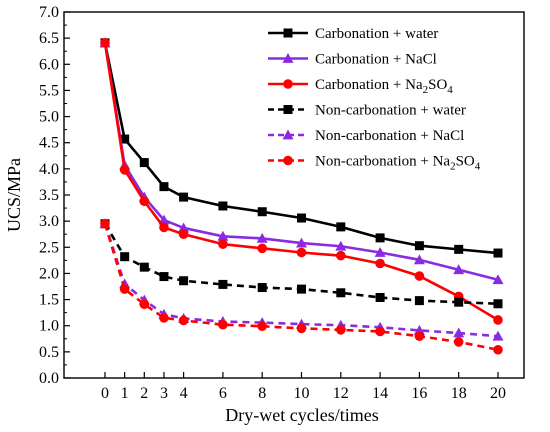 Image resolution: width=550 pixels, height=432 pixels. I want to click on y-tick-label: 2.0, so click(49, 273).